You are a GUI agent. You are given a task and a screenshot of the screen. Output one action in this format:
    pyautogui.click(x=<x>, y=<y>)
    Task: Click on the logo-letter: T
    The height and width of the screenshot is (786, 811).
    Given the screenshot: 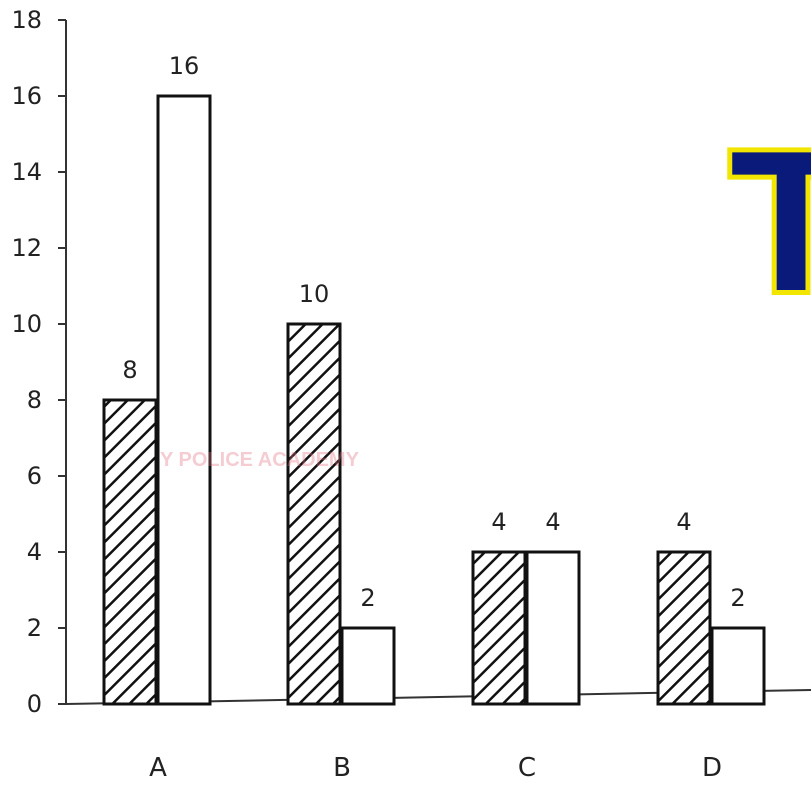 What is the action you would take?
    pyautogui.click(x=770, y=221)
    